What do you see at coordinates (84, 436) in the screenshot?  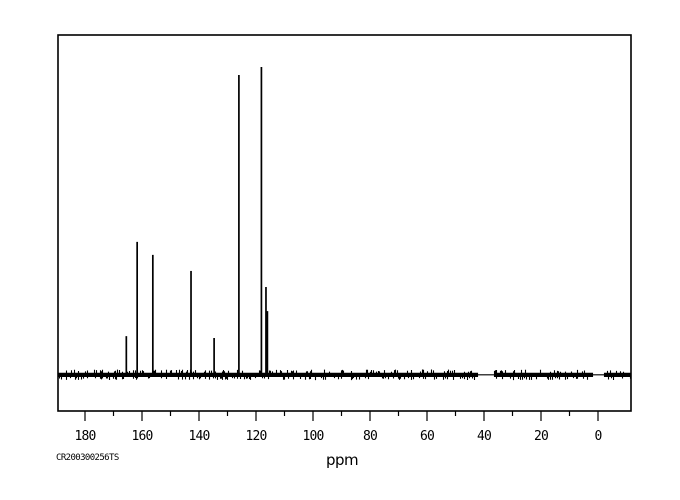 I see `tick-label: 180` at bounding box center [84, 436].